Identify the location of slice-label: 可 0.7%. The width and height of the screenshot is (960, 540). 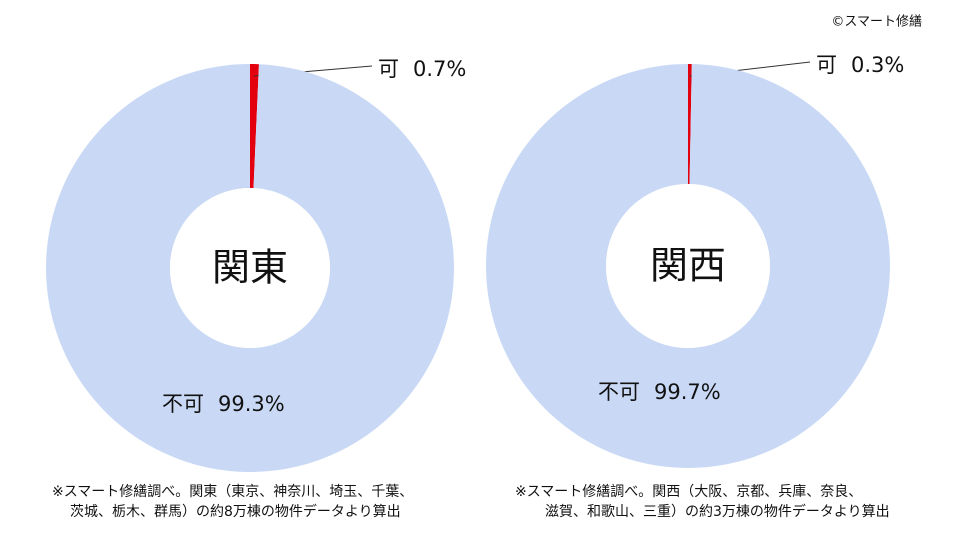
(422, 69).